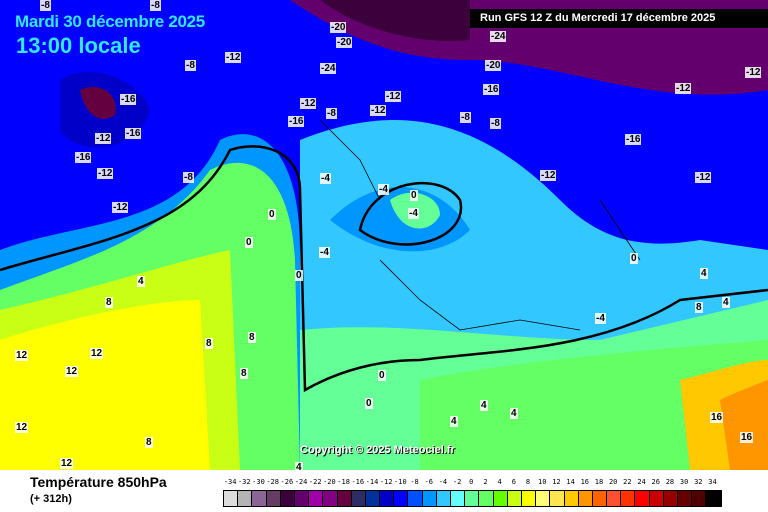  What do you see at coordinates (51, 499) in the screenshot?
I see `forecast-step: (+ 312h)` at bounding box center [51, 499].